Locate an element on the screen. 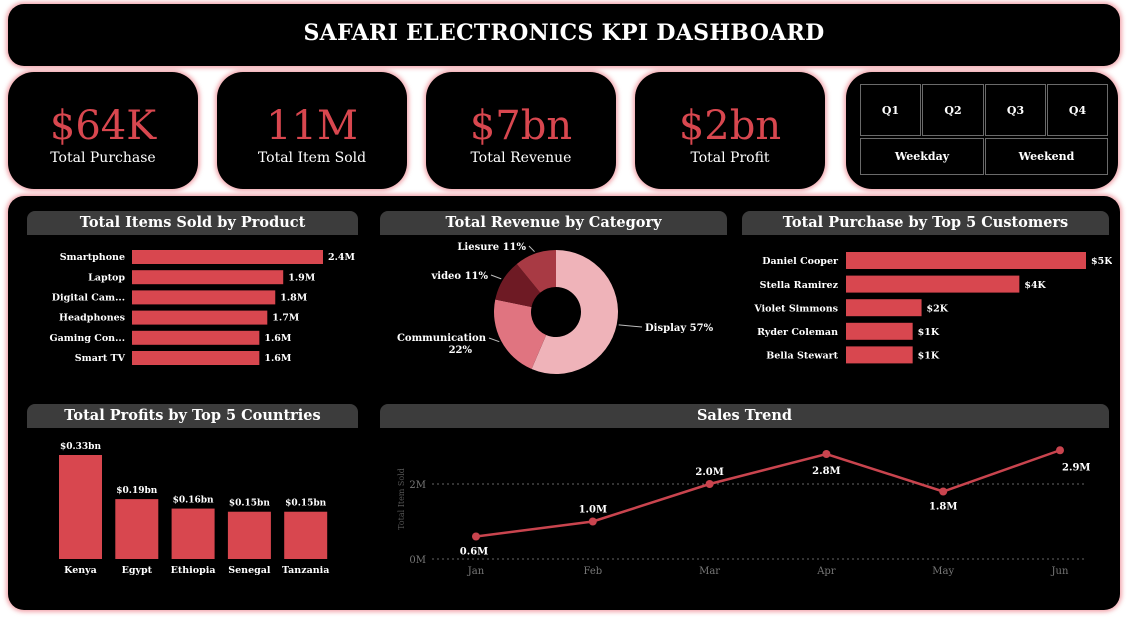 The width and height of the screenshot is (1127, 630). data-label: 2.4M is located at coordinates (342, 257).